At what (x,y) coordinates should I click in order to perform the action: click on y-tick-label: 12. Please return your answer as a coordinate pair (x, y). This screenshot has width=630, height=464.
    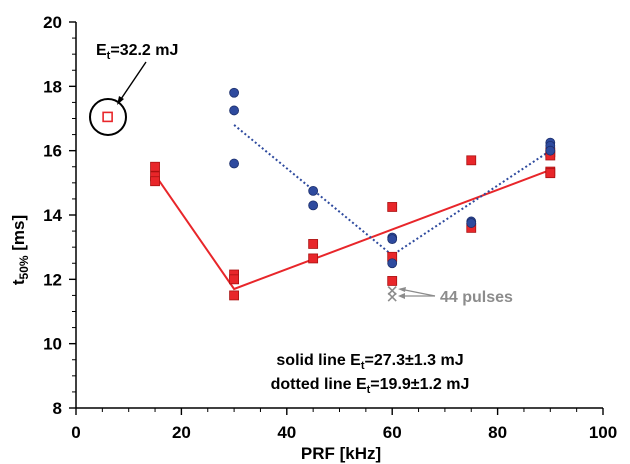
    Looking at the image, I should click on (52, 279).